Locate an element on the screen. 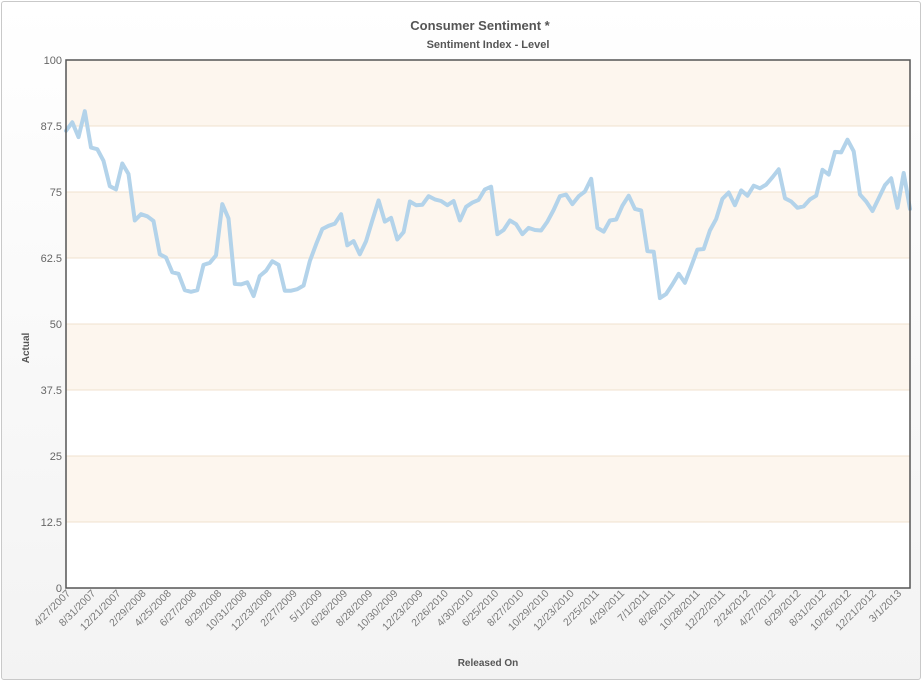 The width and height of the screenshot is (924, 683). chart-title: Consumer Sentiment * is located at coordinates (480, 25).